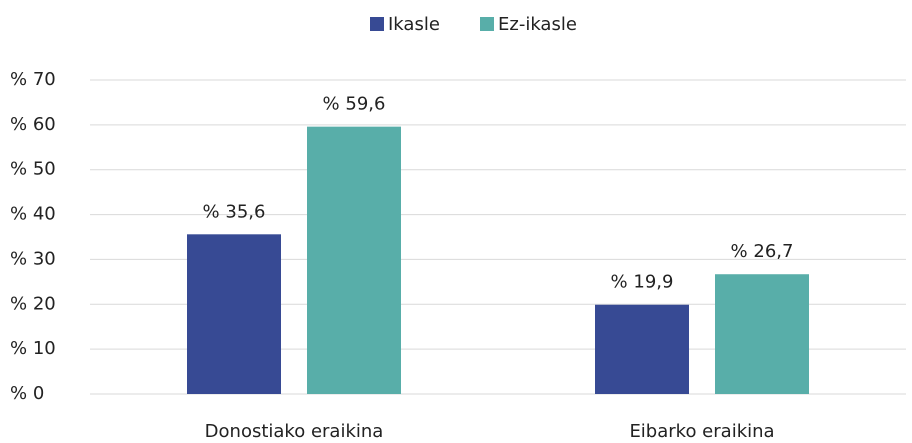 The width and height of the screenshot is (912, 443). I want to click on y-tick-label: % 60, so click(33, 124).